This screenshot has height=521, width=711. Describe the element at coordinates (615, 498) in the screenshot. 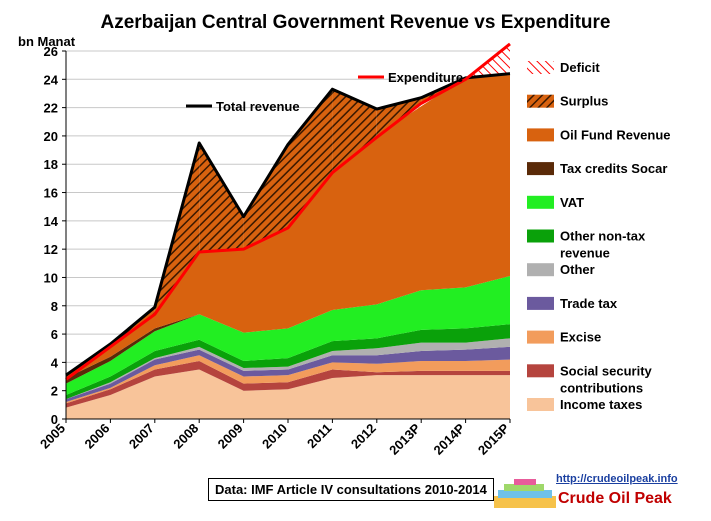

I see `brand-name: Crude Oil Peak` at that location.